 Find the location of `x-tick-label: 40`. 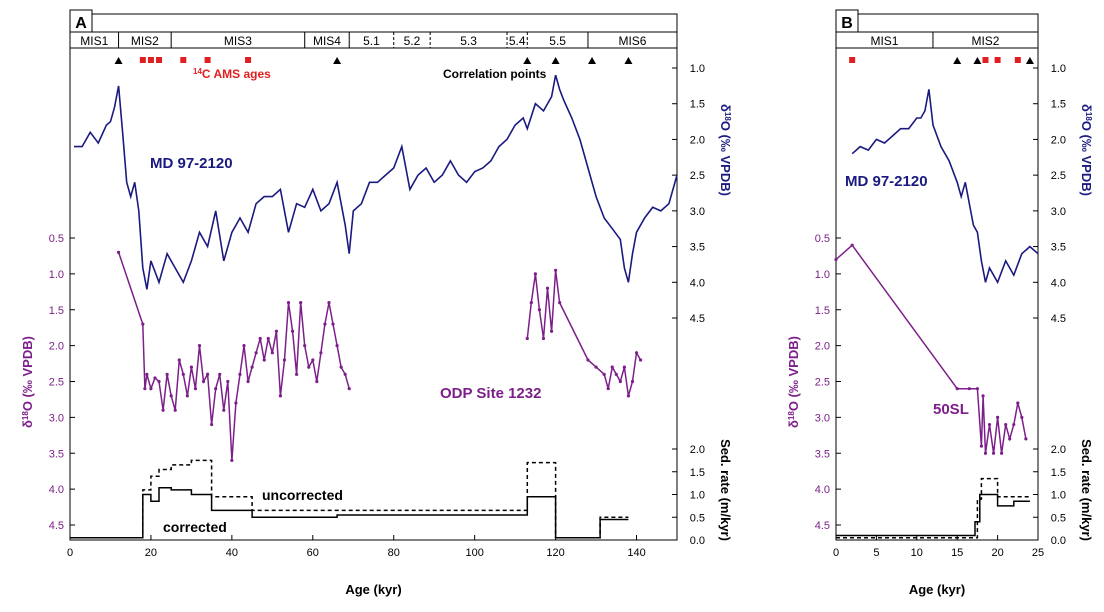

x-tick-label: 40 is located at coordinates (232, 553).